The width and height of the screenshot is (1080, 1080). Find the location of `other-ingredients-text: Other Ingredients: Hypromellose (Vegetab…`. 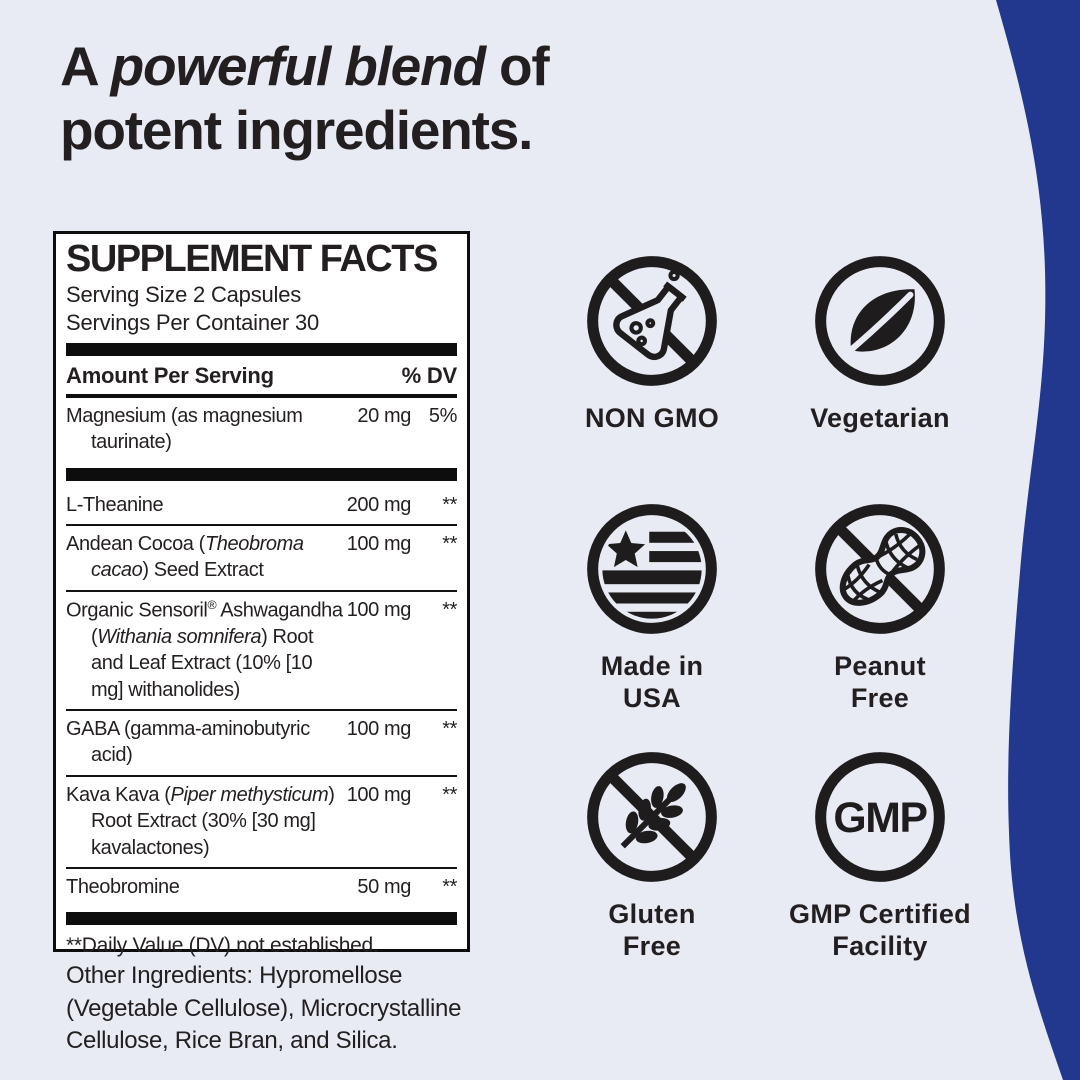

other-ingredients-text: Other Ingredients: Hypromellose (Vegetab… is located at coordinates (264, 1008).